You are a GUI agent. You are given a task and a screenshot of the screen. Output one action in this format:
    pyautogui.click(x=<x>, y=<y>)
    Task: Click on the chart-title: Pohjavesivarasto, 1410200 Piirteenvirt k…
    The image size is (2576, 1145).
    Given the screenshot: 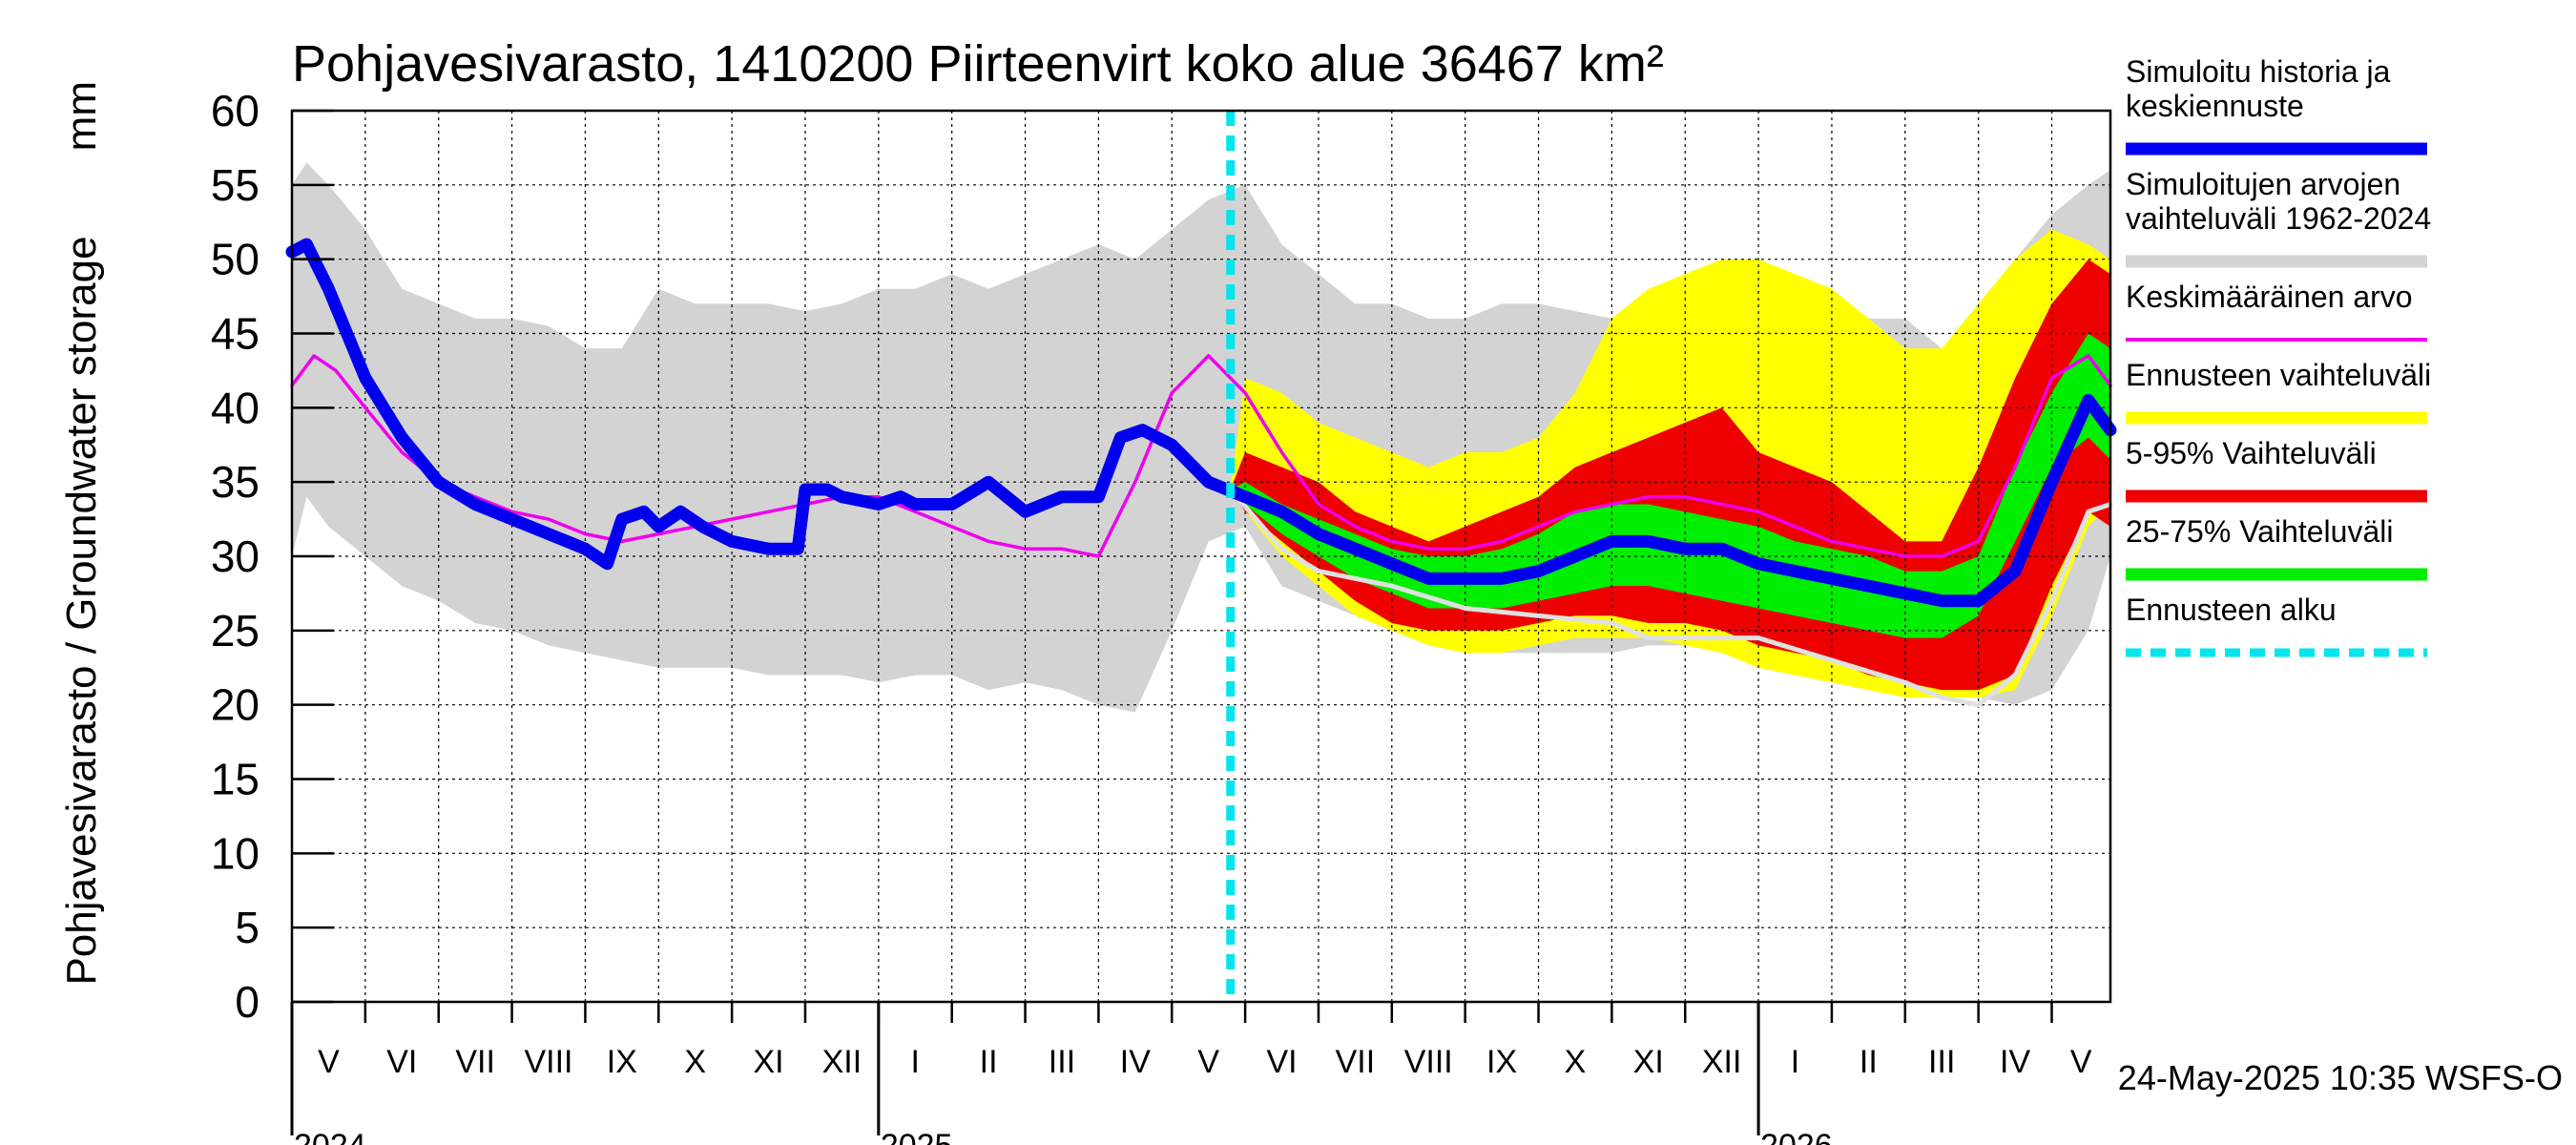 What is the action you would take?
    pyautogui.click(x=978, y=64)
    